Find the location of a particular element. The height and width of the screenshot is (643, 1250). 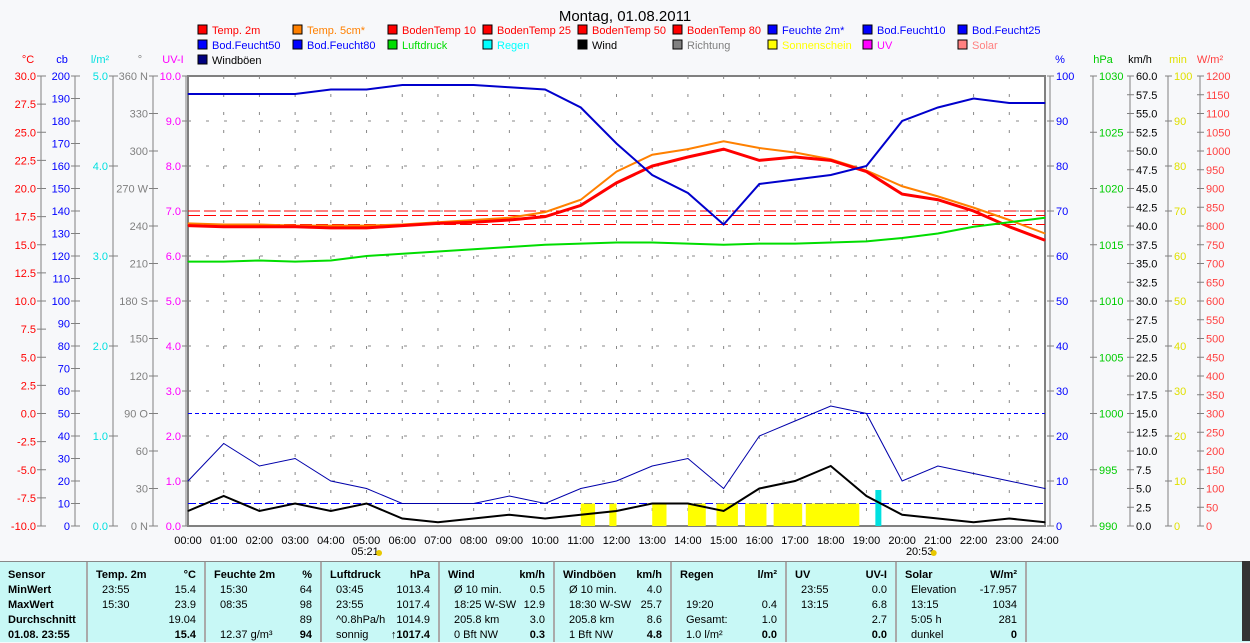

axis-tick-label: 90 is located at coordinates (1180, 122).